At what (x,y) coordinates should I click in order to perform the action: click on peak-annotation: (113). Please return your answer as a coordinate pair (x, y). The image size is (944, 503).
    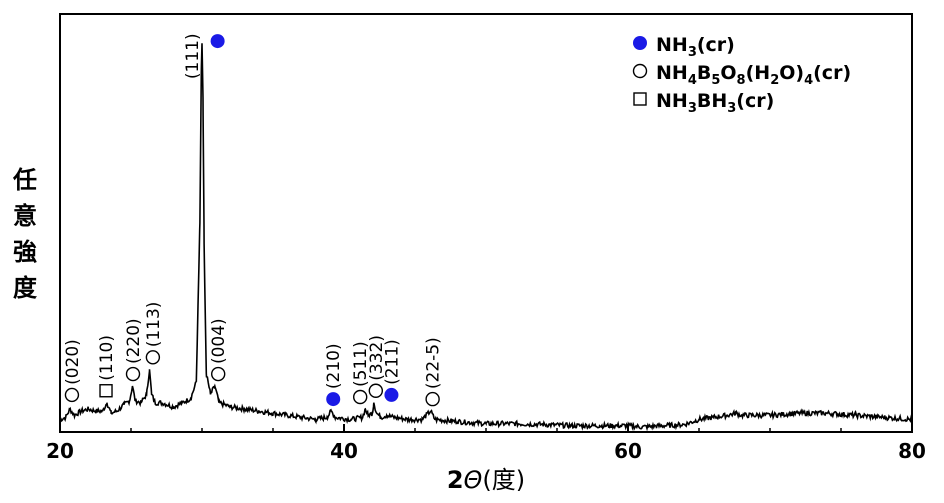
    Looking at the image, I should click on (154, 333).